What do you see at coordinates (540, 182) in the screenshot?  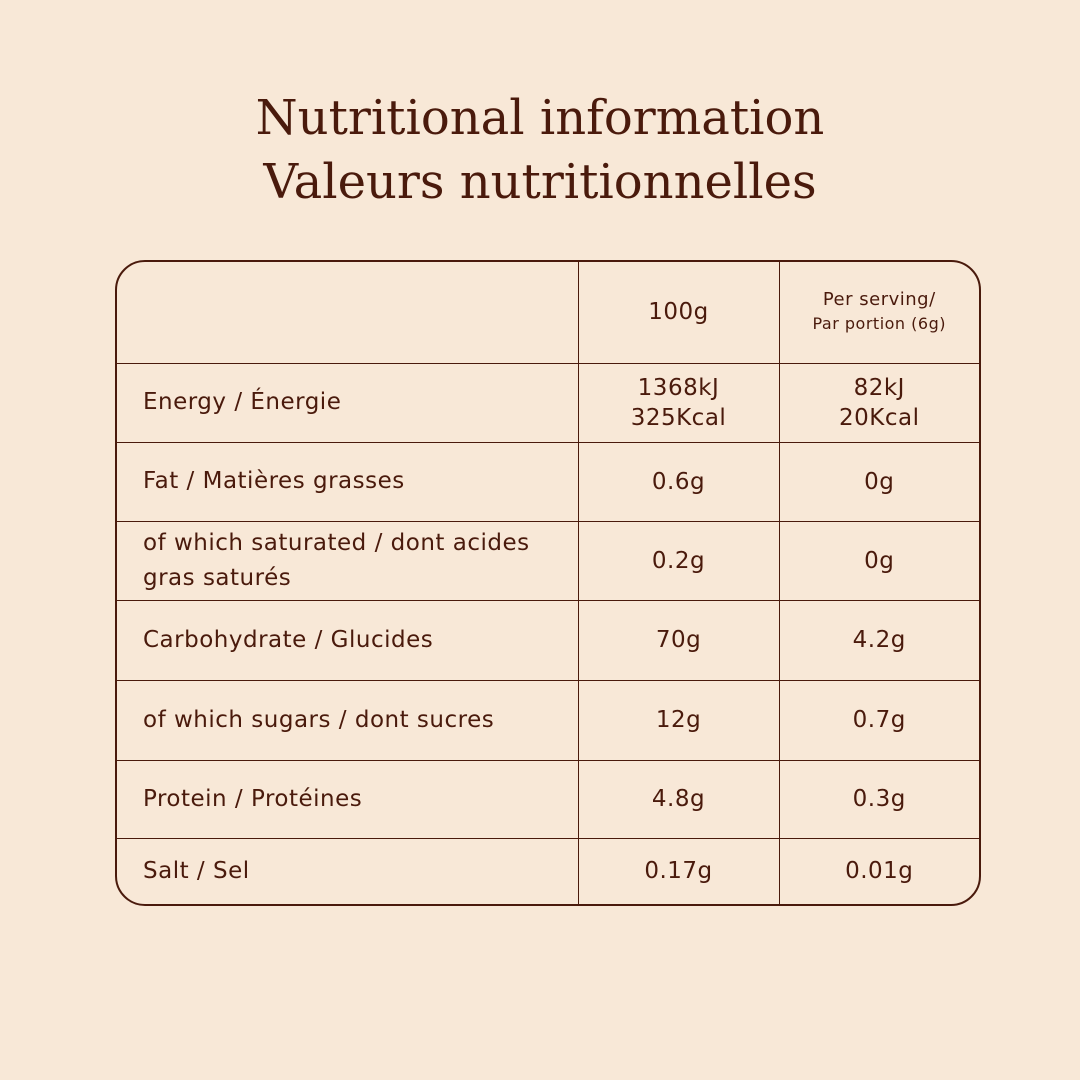 I see `title-line: Valeurs nutritionnelles` at bounding box center [540, 182].